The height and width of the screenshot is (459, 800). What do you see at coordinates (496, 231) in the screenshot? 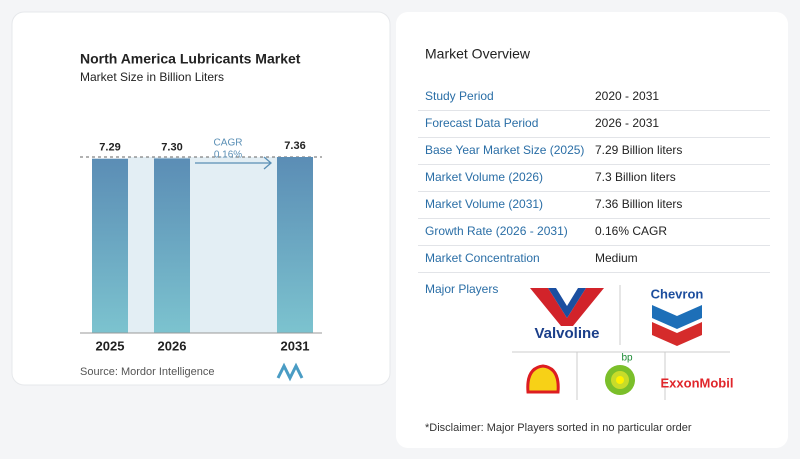
I see `row-label: Growth Rate (2026 - 2031)` at bounding box center [496, 231].